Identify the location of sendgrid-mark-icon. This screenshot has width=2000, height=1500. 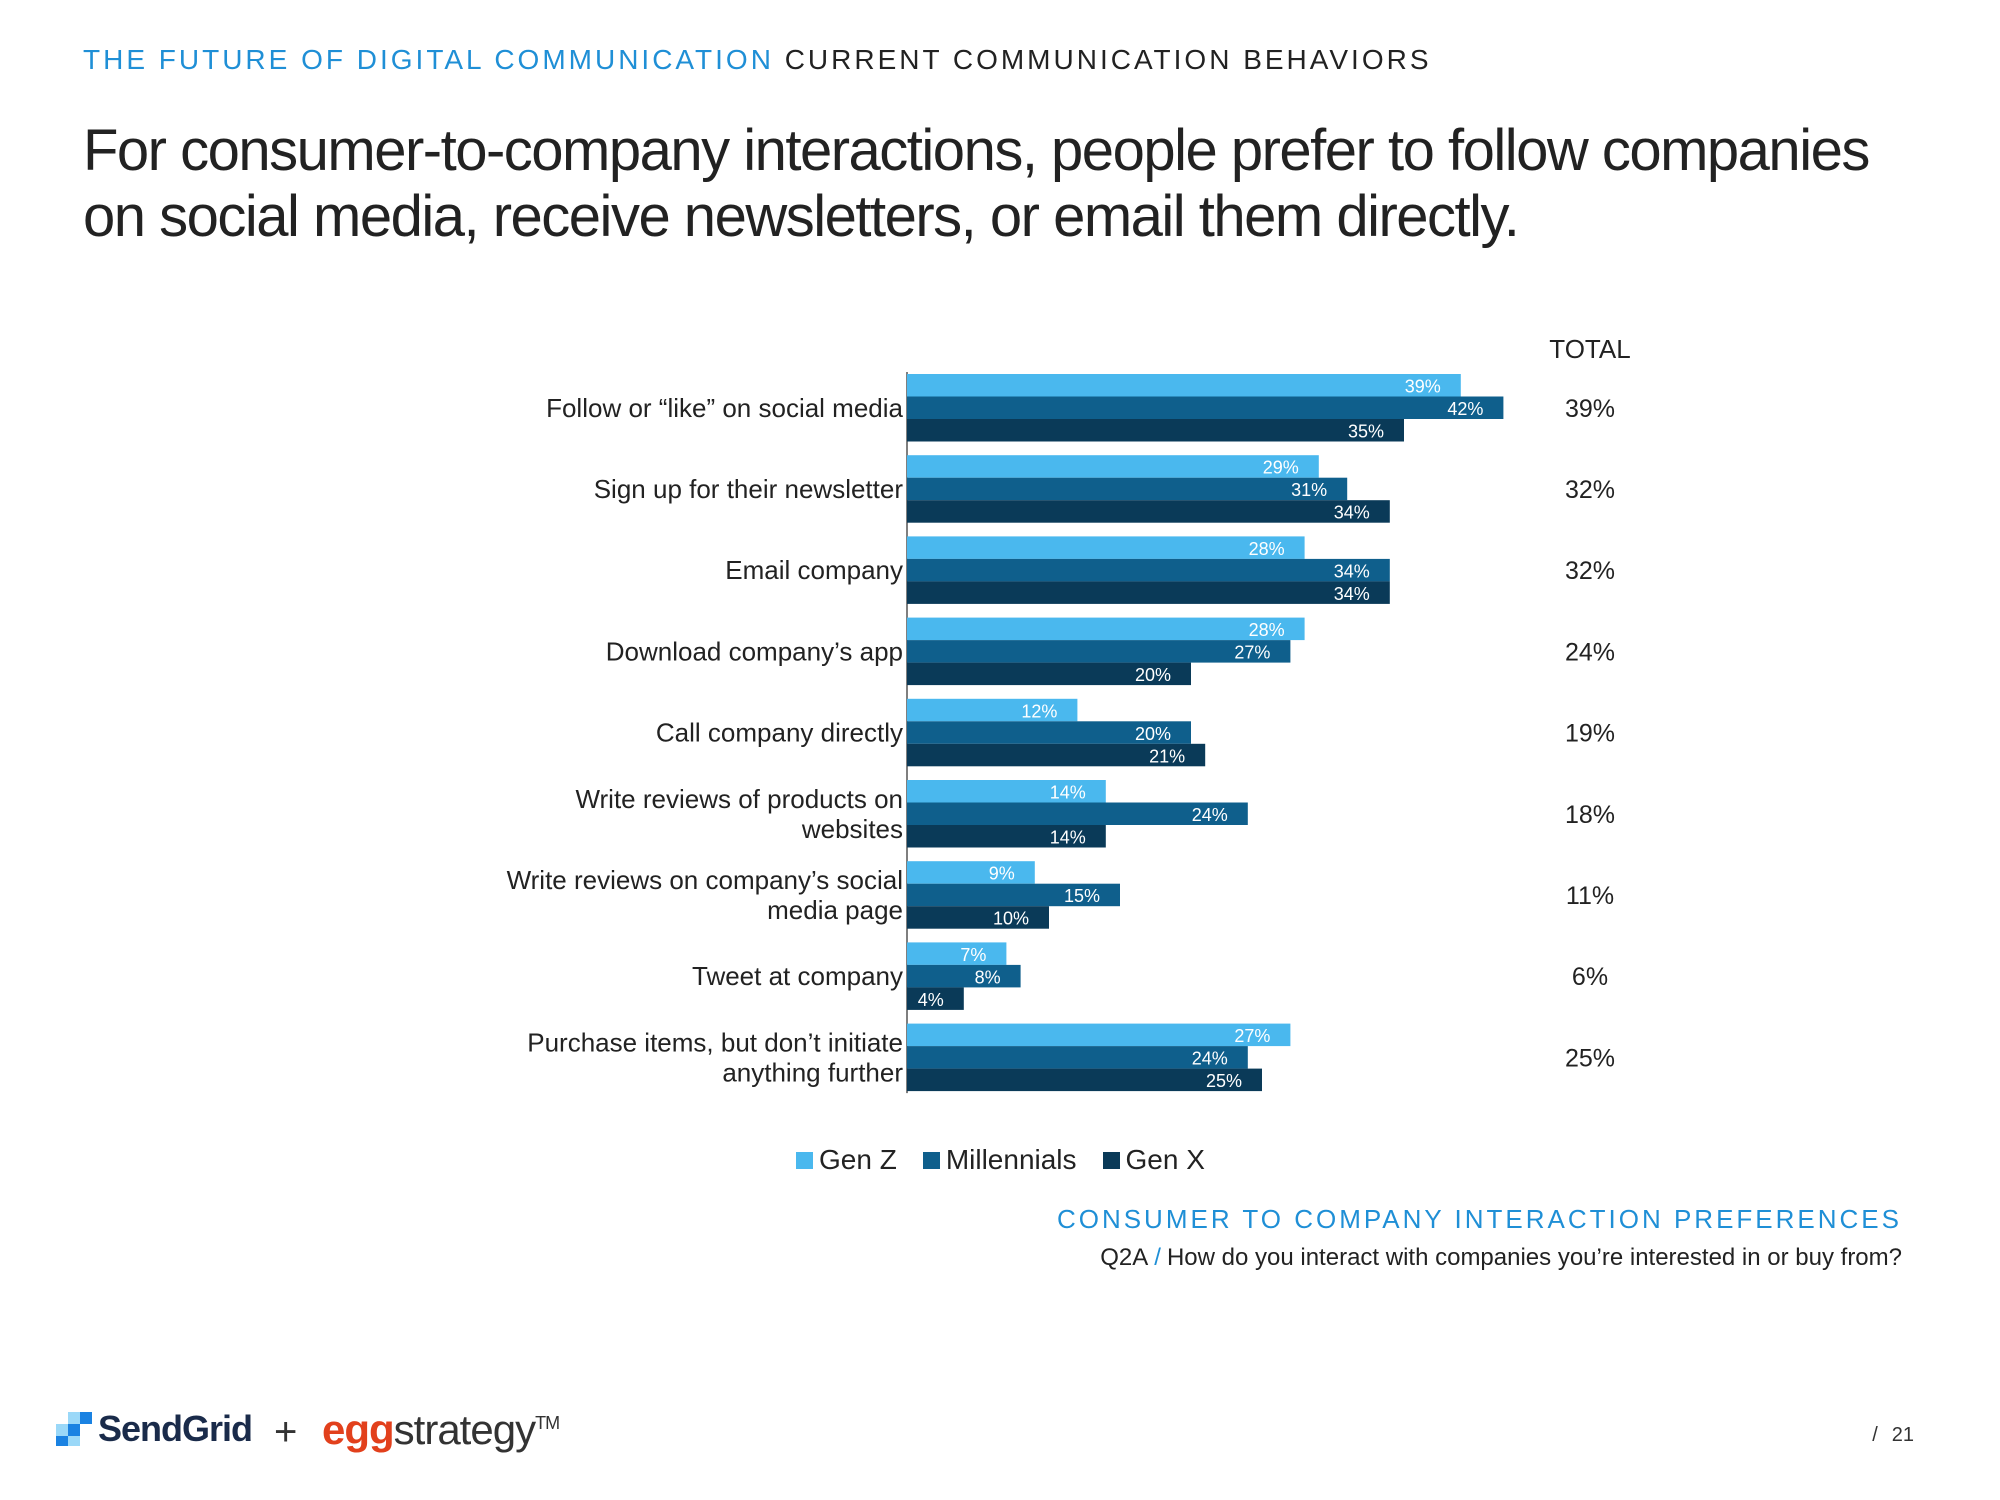
(74, 1429).